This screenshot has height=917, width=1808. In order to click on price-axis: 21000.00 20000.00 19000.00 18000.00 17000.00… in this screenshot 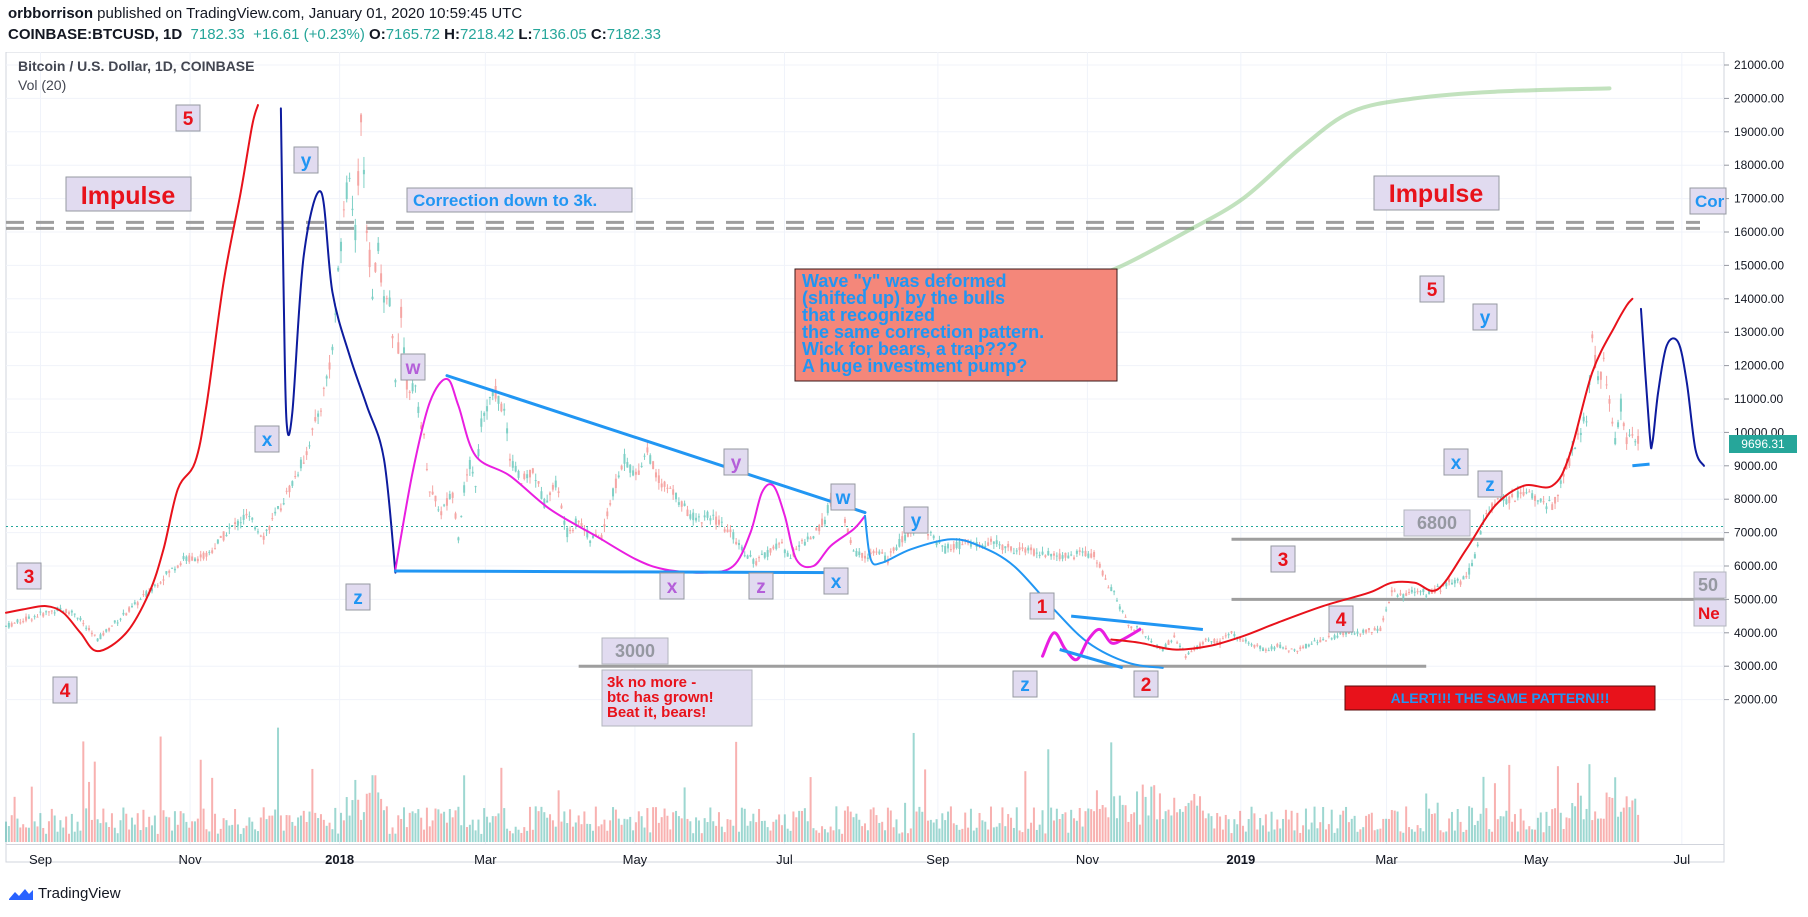, I will do `click(1754, 382)`.